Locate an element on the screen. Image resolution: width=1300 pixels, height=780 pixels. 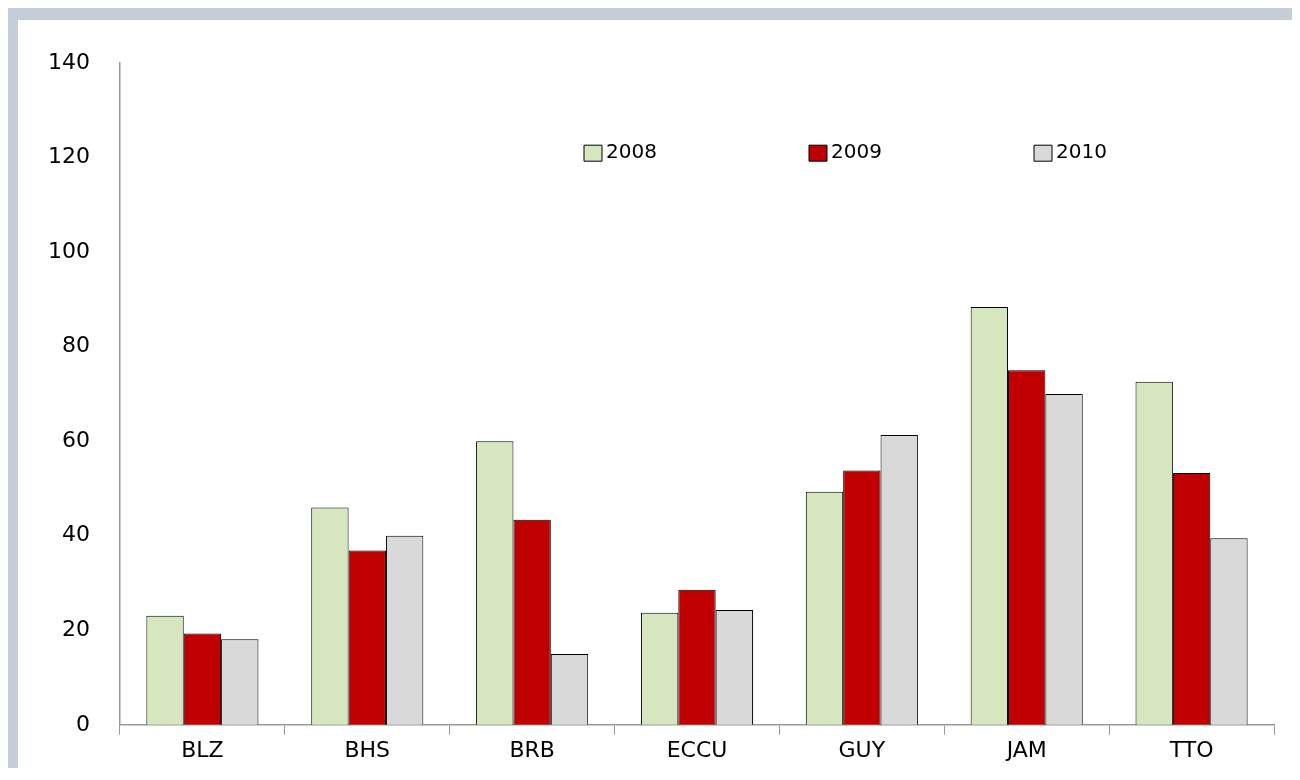
x-tick-label: TTO is located at coordinates (1191, 749).